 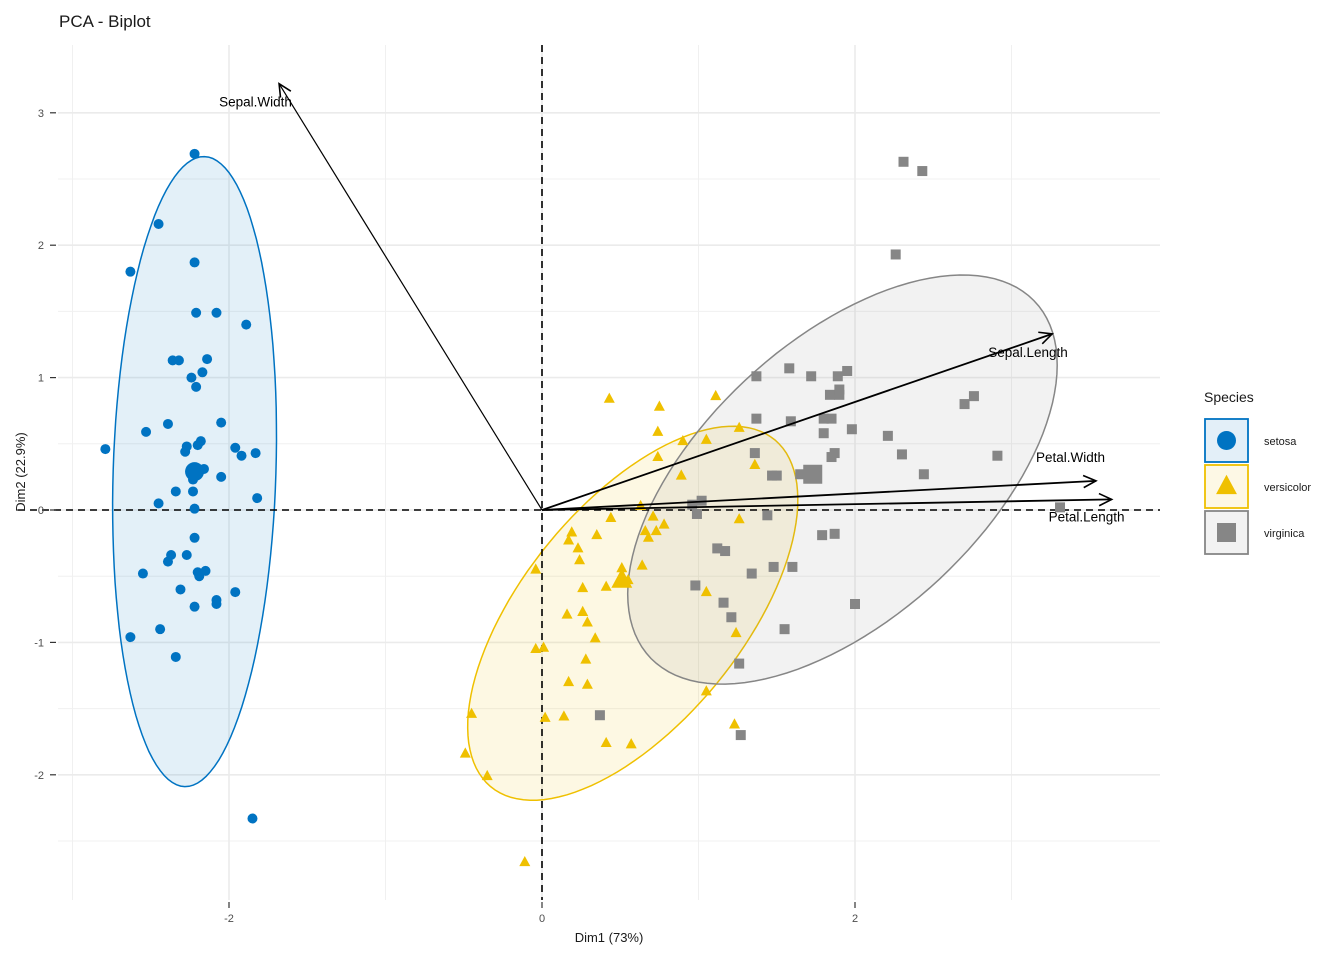 I want to click on square-icon, so click(x=1226, y=532).